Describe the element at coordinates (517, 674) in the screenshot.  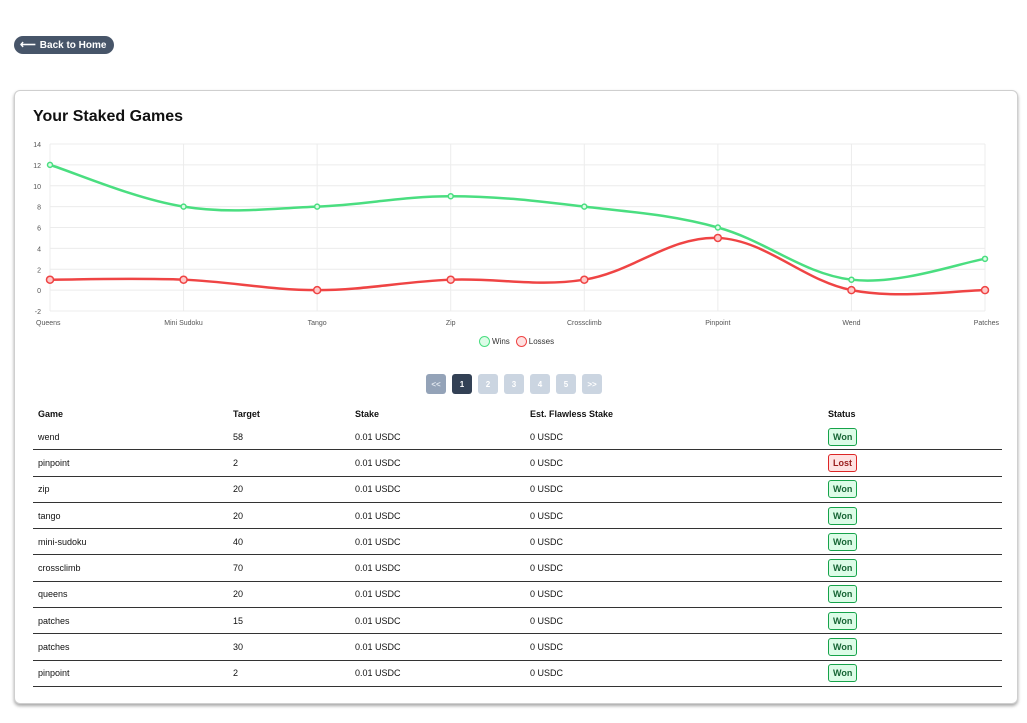
I see `table-row: pinpoint 2 0.01 USDC 0 USDC Won` at that location.